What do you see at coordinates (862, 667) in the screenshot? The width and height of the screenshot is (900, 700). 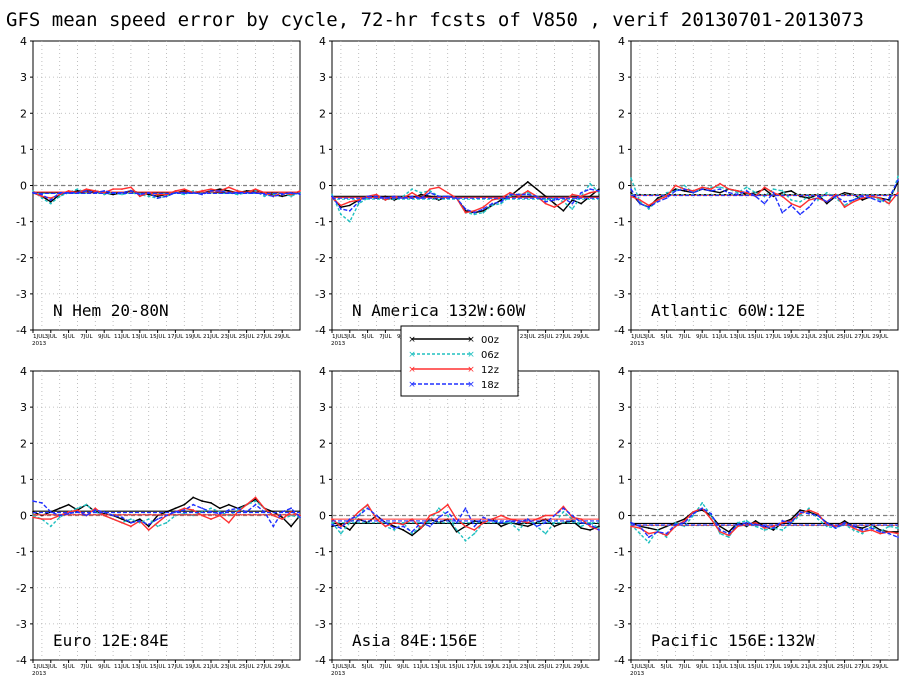 I see `x-tick-label: 27JUL` at bounding box center [862, 667].